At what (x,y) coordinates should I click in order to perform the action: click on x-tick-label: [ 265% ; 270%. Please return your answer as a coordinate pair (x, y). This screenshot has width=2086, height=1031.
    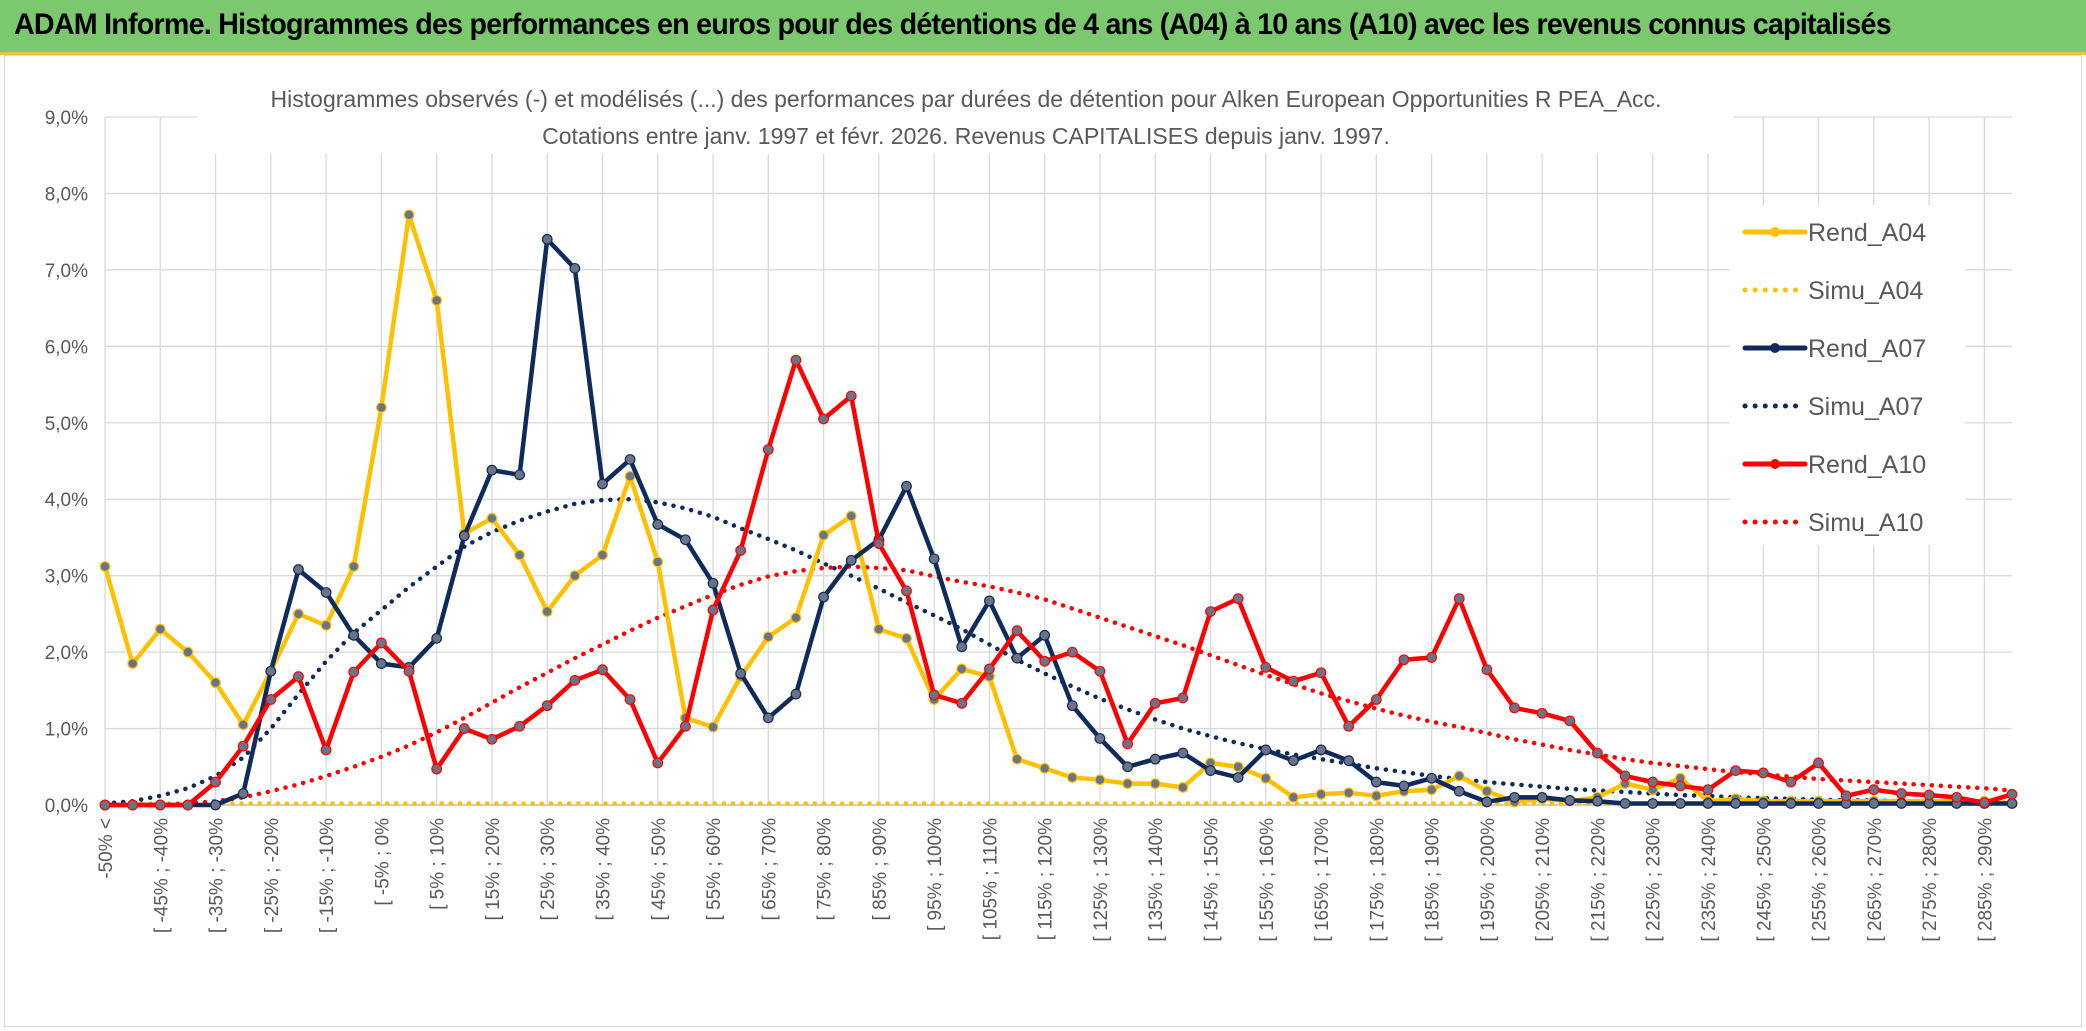
    Looking at the image, I should click on (1875, 880).